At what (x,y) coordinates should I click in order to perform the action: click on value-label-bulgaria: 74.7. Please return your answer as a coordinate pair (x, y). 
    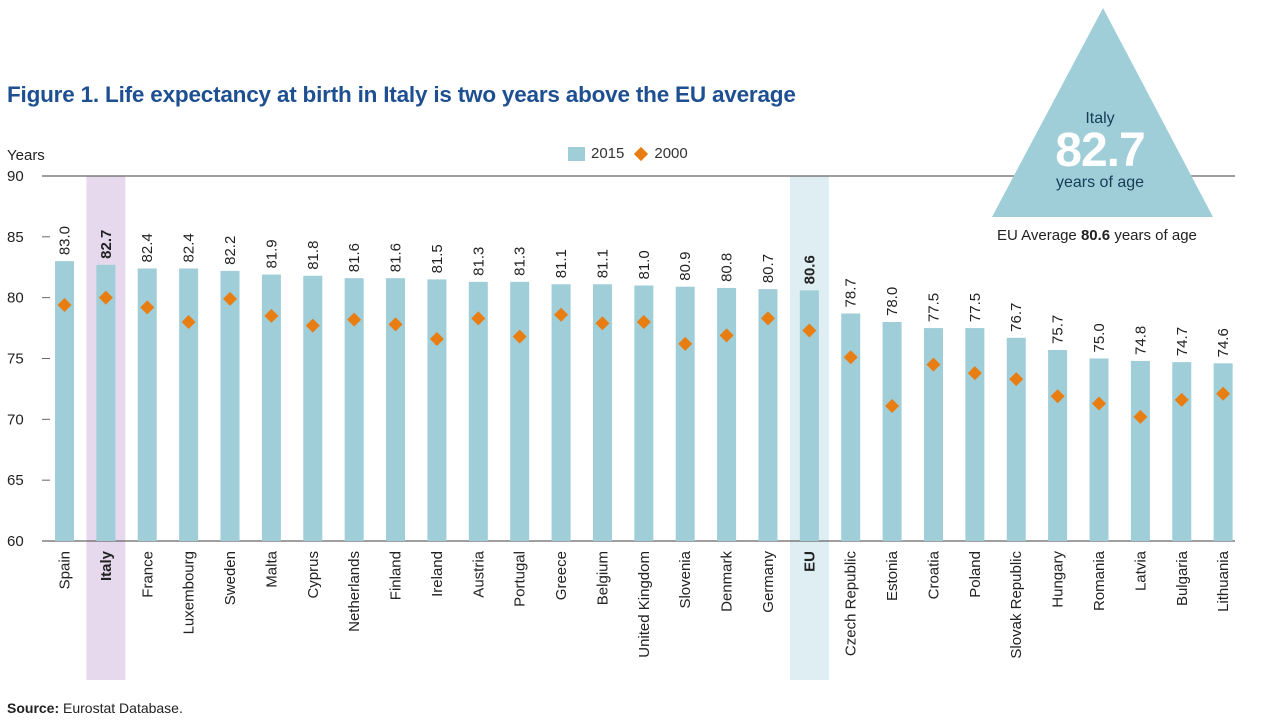
    Looking at the image, I should click on (1182, 341).